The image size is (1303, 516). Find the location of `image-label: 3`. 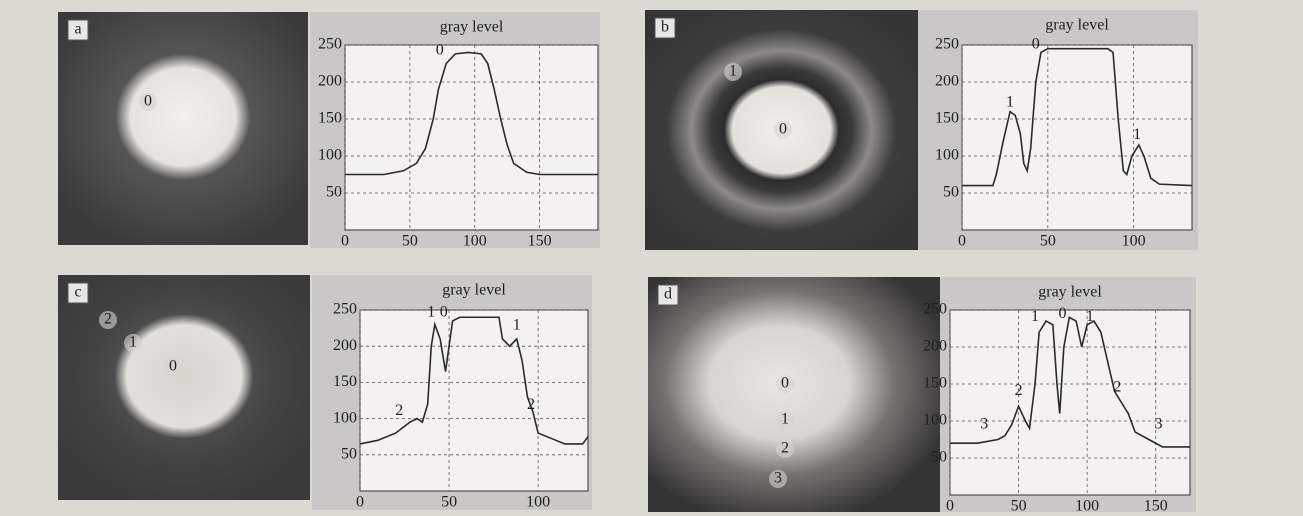

image-label: 3 is located at coordinates (778, 478).